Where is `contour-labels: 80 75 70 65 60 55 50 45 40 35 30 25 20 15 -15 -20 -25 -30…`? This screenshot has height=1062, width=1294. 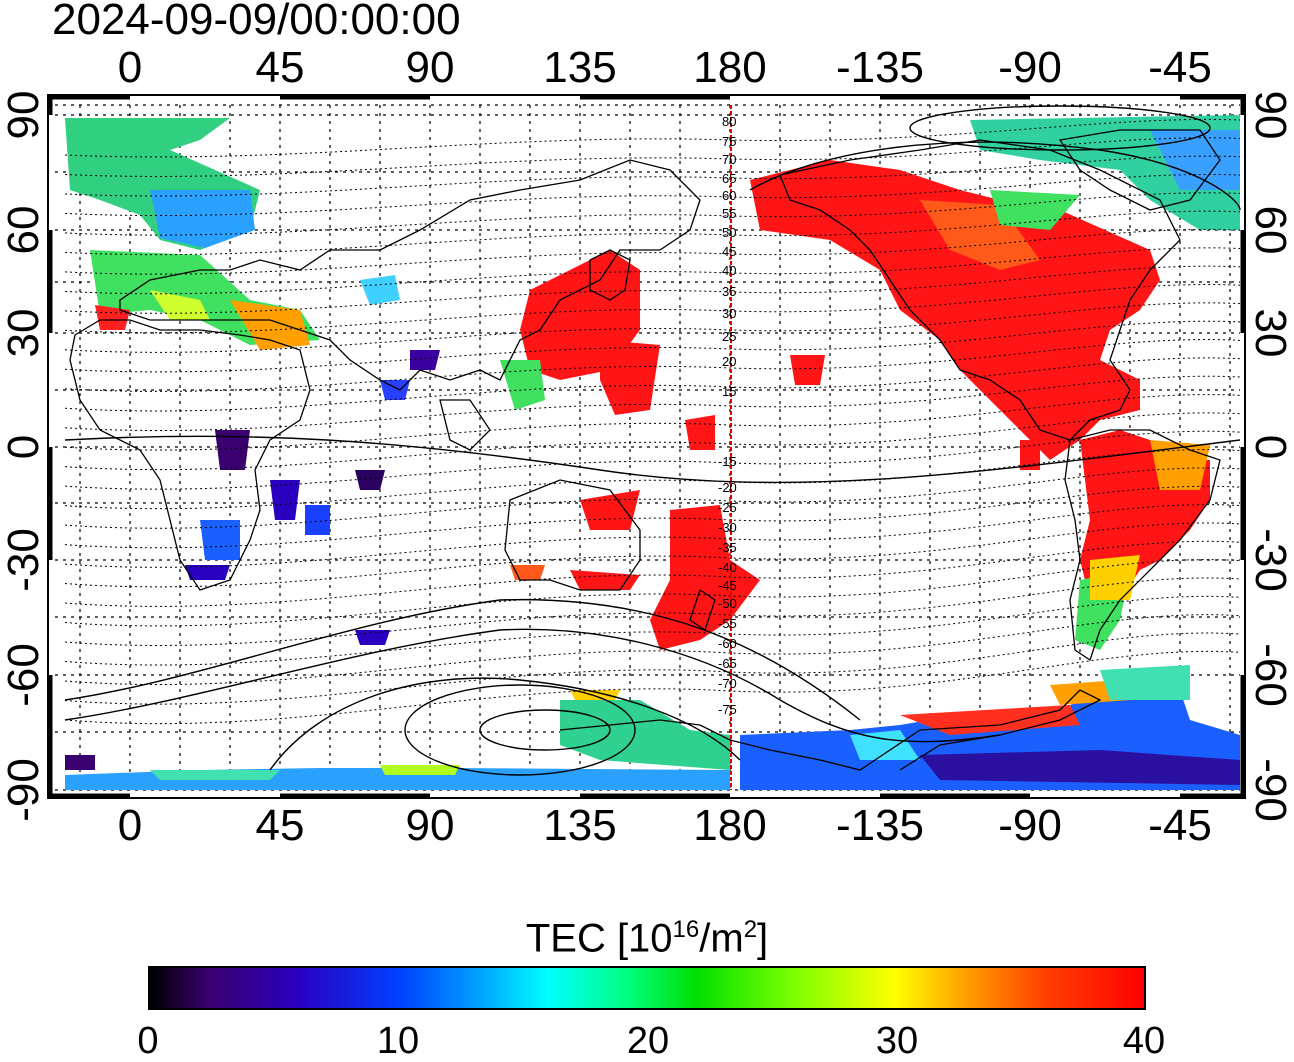
contour-labels: 80 75 70 65 60 55 50 45 40 35 30 25 20 15 -15 -20 -25 -30… is located at coordinates (727, 415).